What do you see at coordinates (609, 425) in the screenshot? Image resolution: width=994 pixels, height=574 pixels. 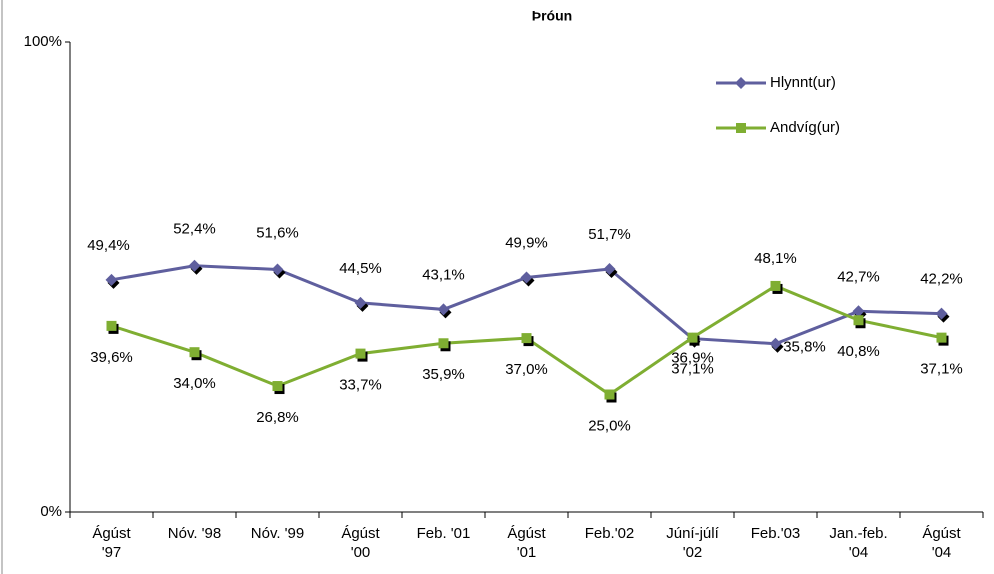 I see `data-label: 25,0%` at bounding box center [609, 425].